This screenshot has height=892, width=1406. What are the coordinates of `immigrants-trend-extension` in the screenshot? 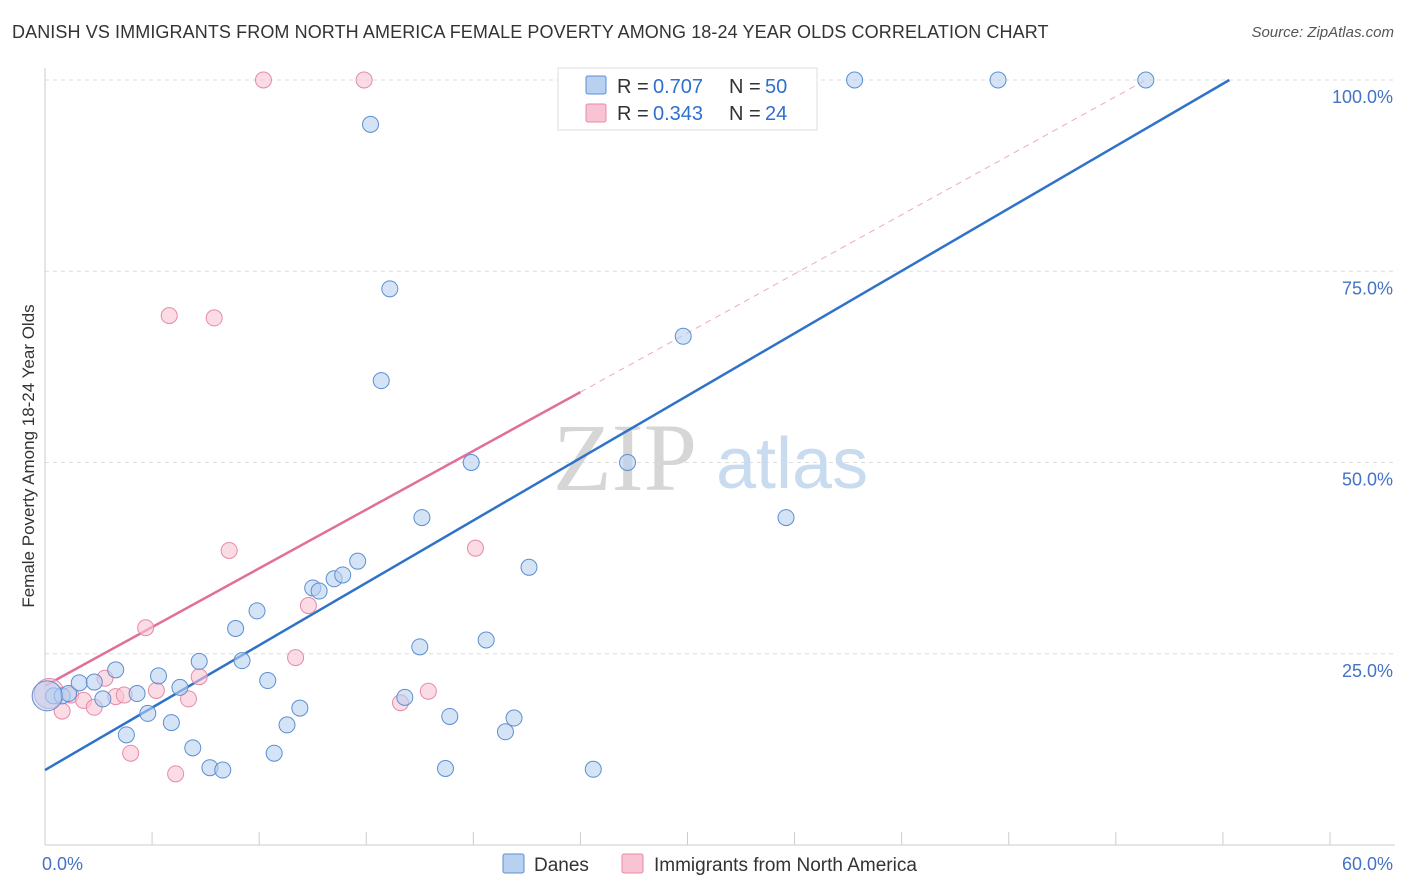 It's located at (863, 236).